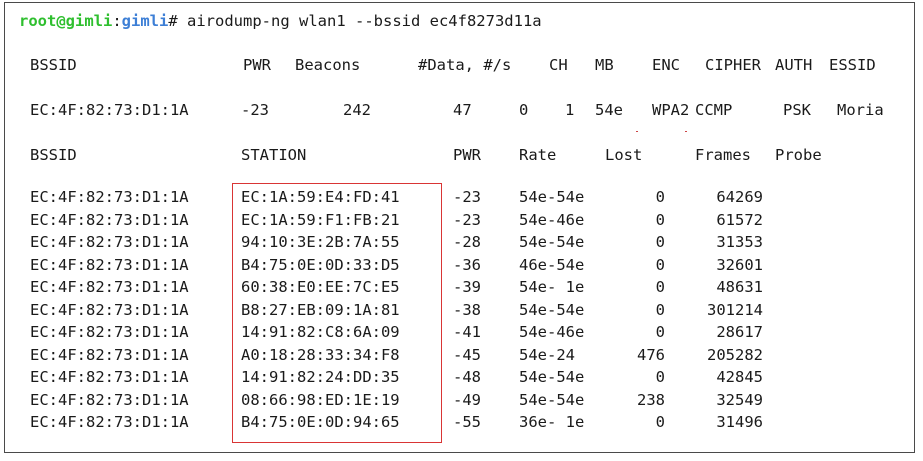 Image resolution: width=923 pixels, height=461 pixels. What do you see at coordinates (145, 21) in the screenshot?
I see `prompt-directory: gimli` at bounding box center [145, 21].